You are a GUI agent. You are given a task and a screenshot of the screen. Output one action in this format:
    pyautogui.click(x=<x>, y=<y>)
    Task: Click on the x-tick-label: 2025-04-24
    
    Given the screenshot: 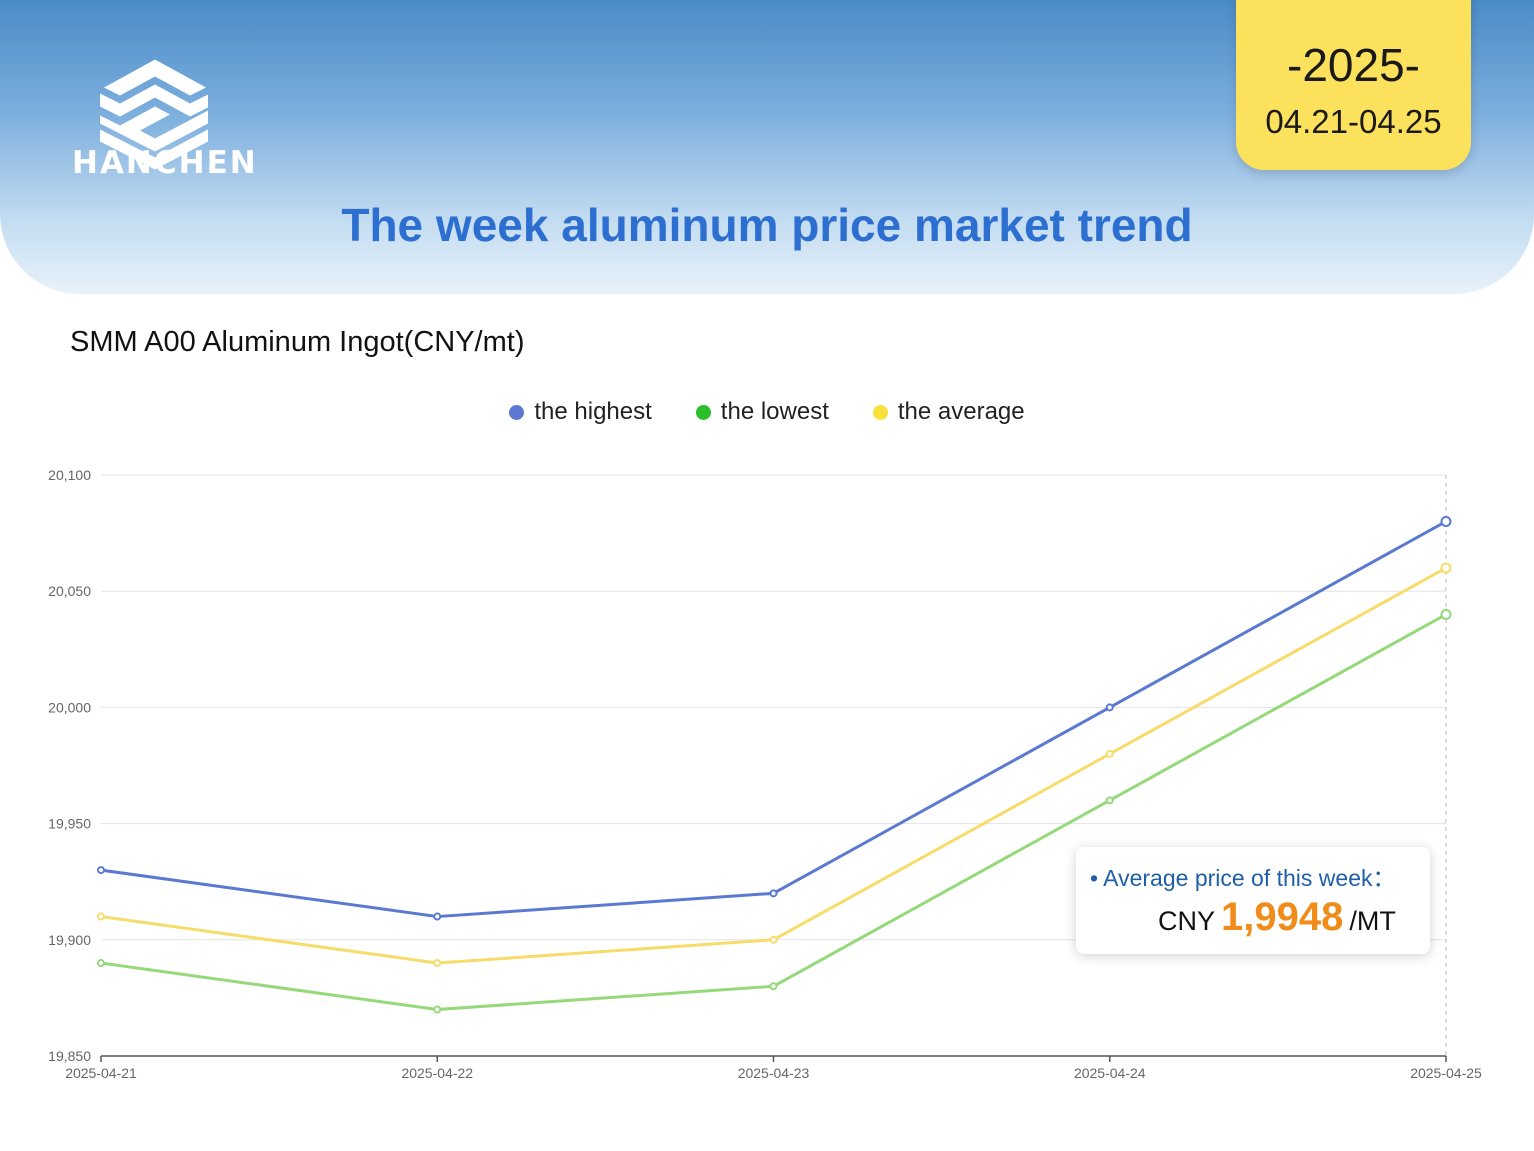 What is the action you would take?
    pyautogui.click(x=1110, y=1073)
    